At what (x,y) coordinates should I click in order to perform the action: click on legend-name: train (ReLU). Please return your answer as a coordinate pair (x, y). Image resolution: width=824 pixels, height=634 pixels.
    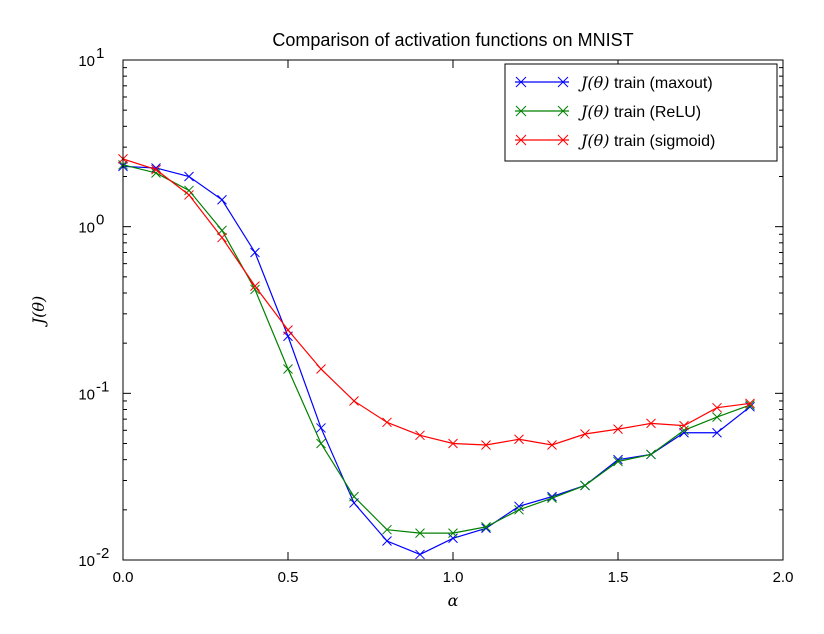
    Looking at the image, I should click on (656, 112).